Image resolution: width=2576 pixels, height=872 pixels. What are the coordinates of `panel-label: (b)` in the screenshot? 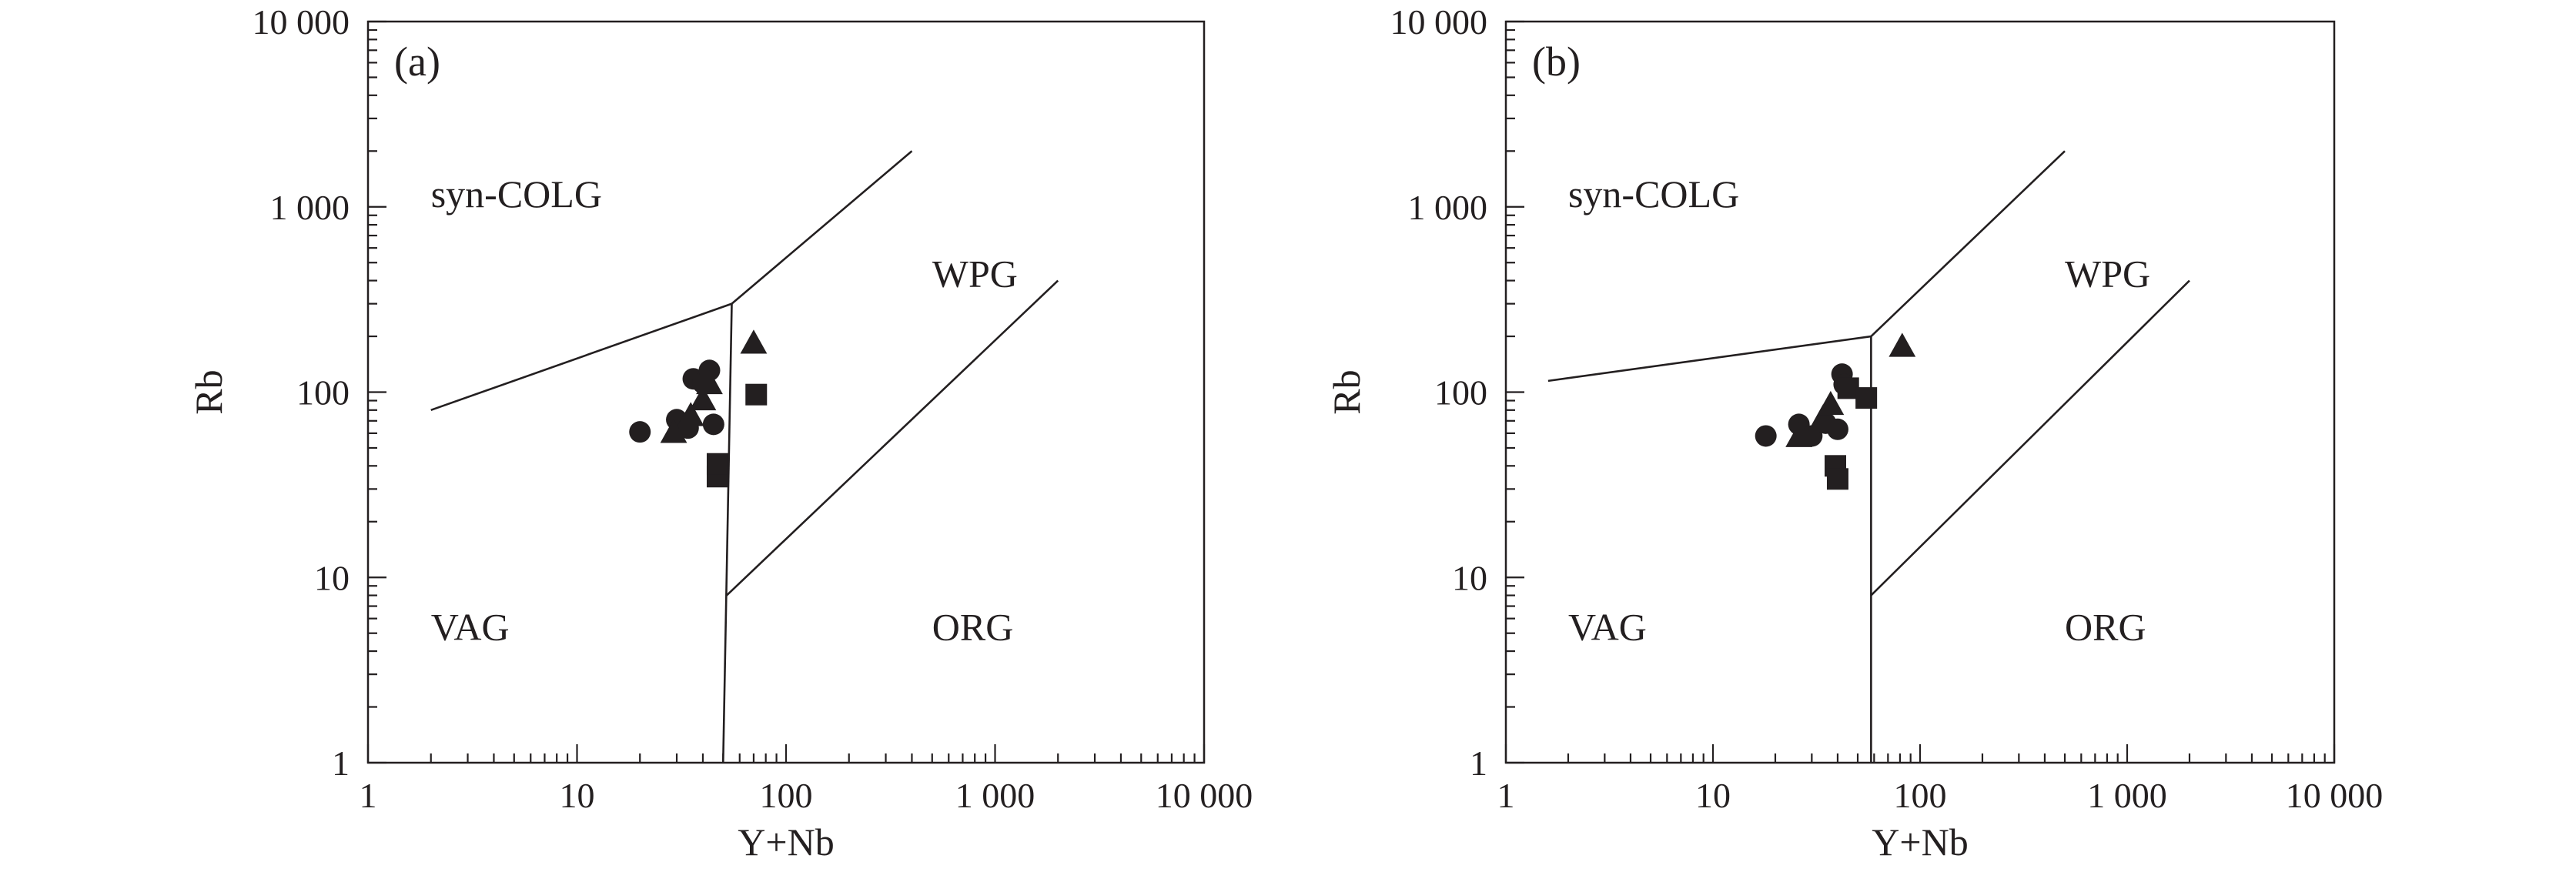 It's located at (1557, 61).